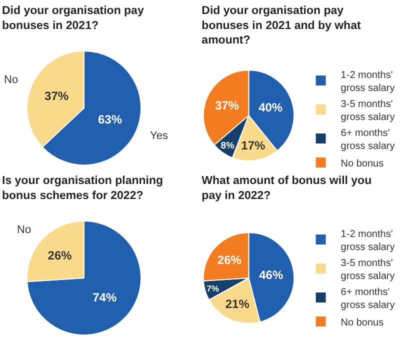 The width and height of the screenshot is (400, 341). I want to click on data-label: 8%, so click(227, 146).